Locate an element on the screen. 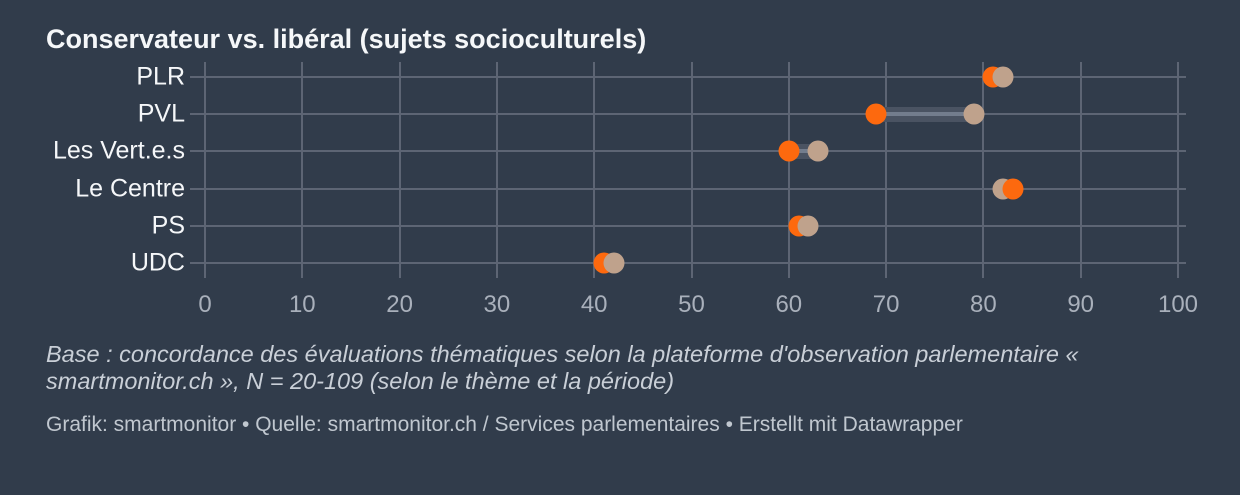 This screenshot has width=1240, height=495. y-category-label: UDC is located at coordinates (157, 262).